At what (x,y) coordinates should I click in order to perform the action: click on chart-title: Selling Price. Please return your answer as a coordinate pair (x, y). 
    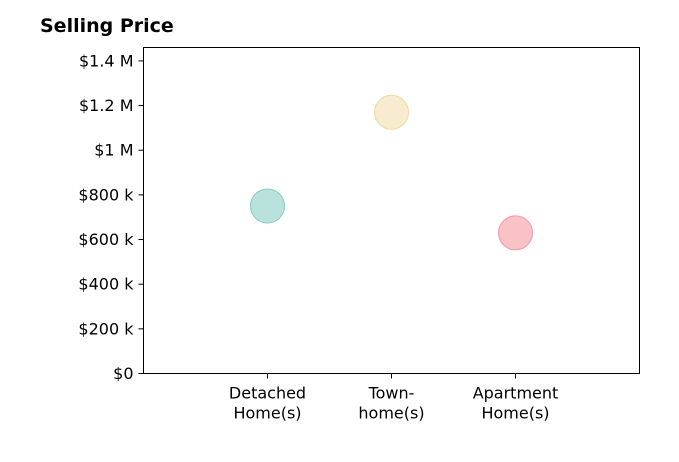
    Looking at the image, I should click on (107, 26).